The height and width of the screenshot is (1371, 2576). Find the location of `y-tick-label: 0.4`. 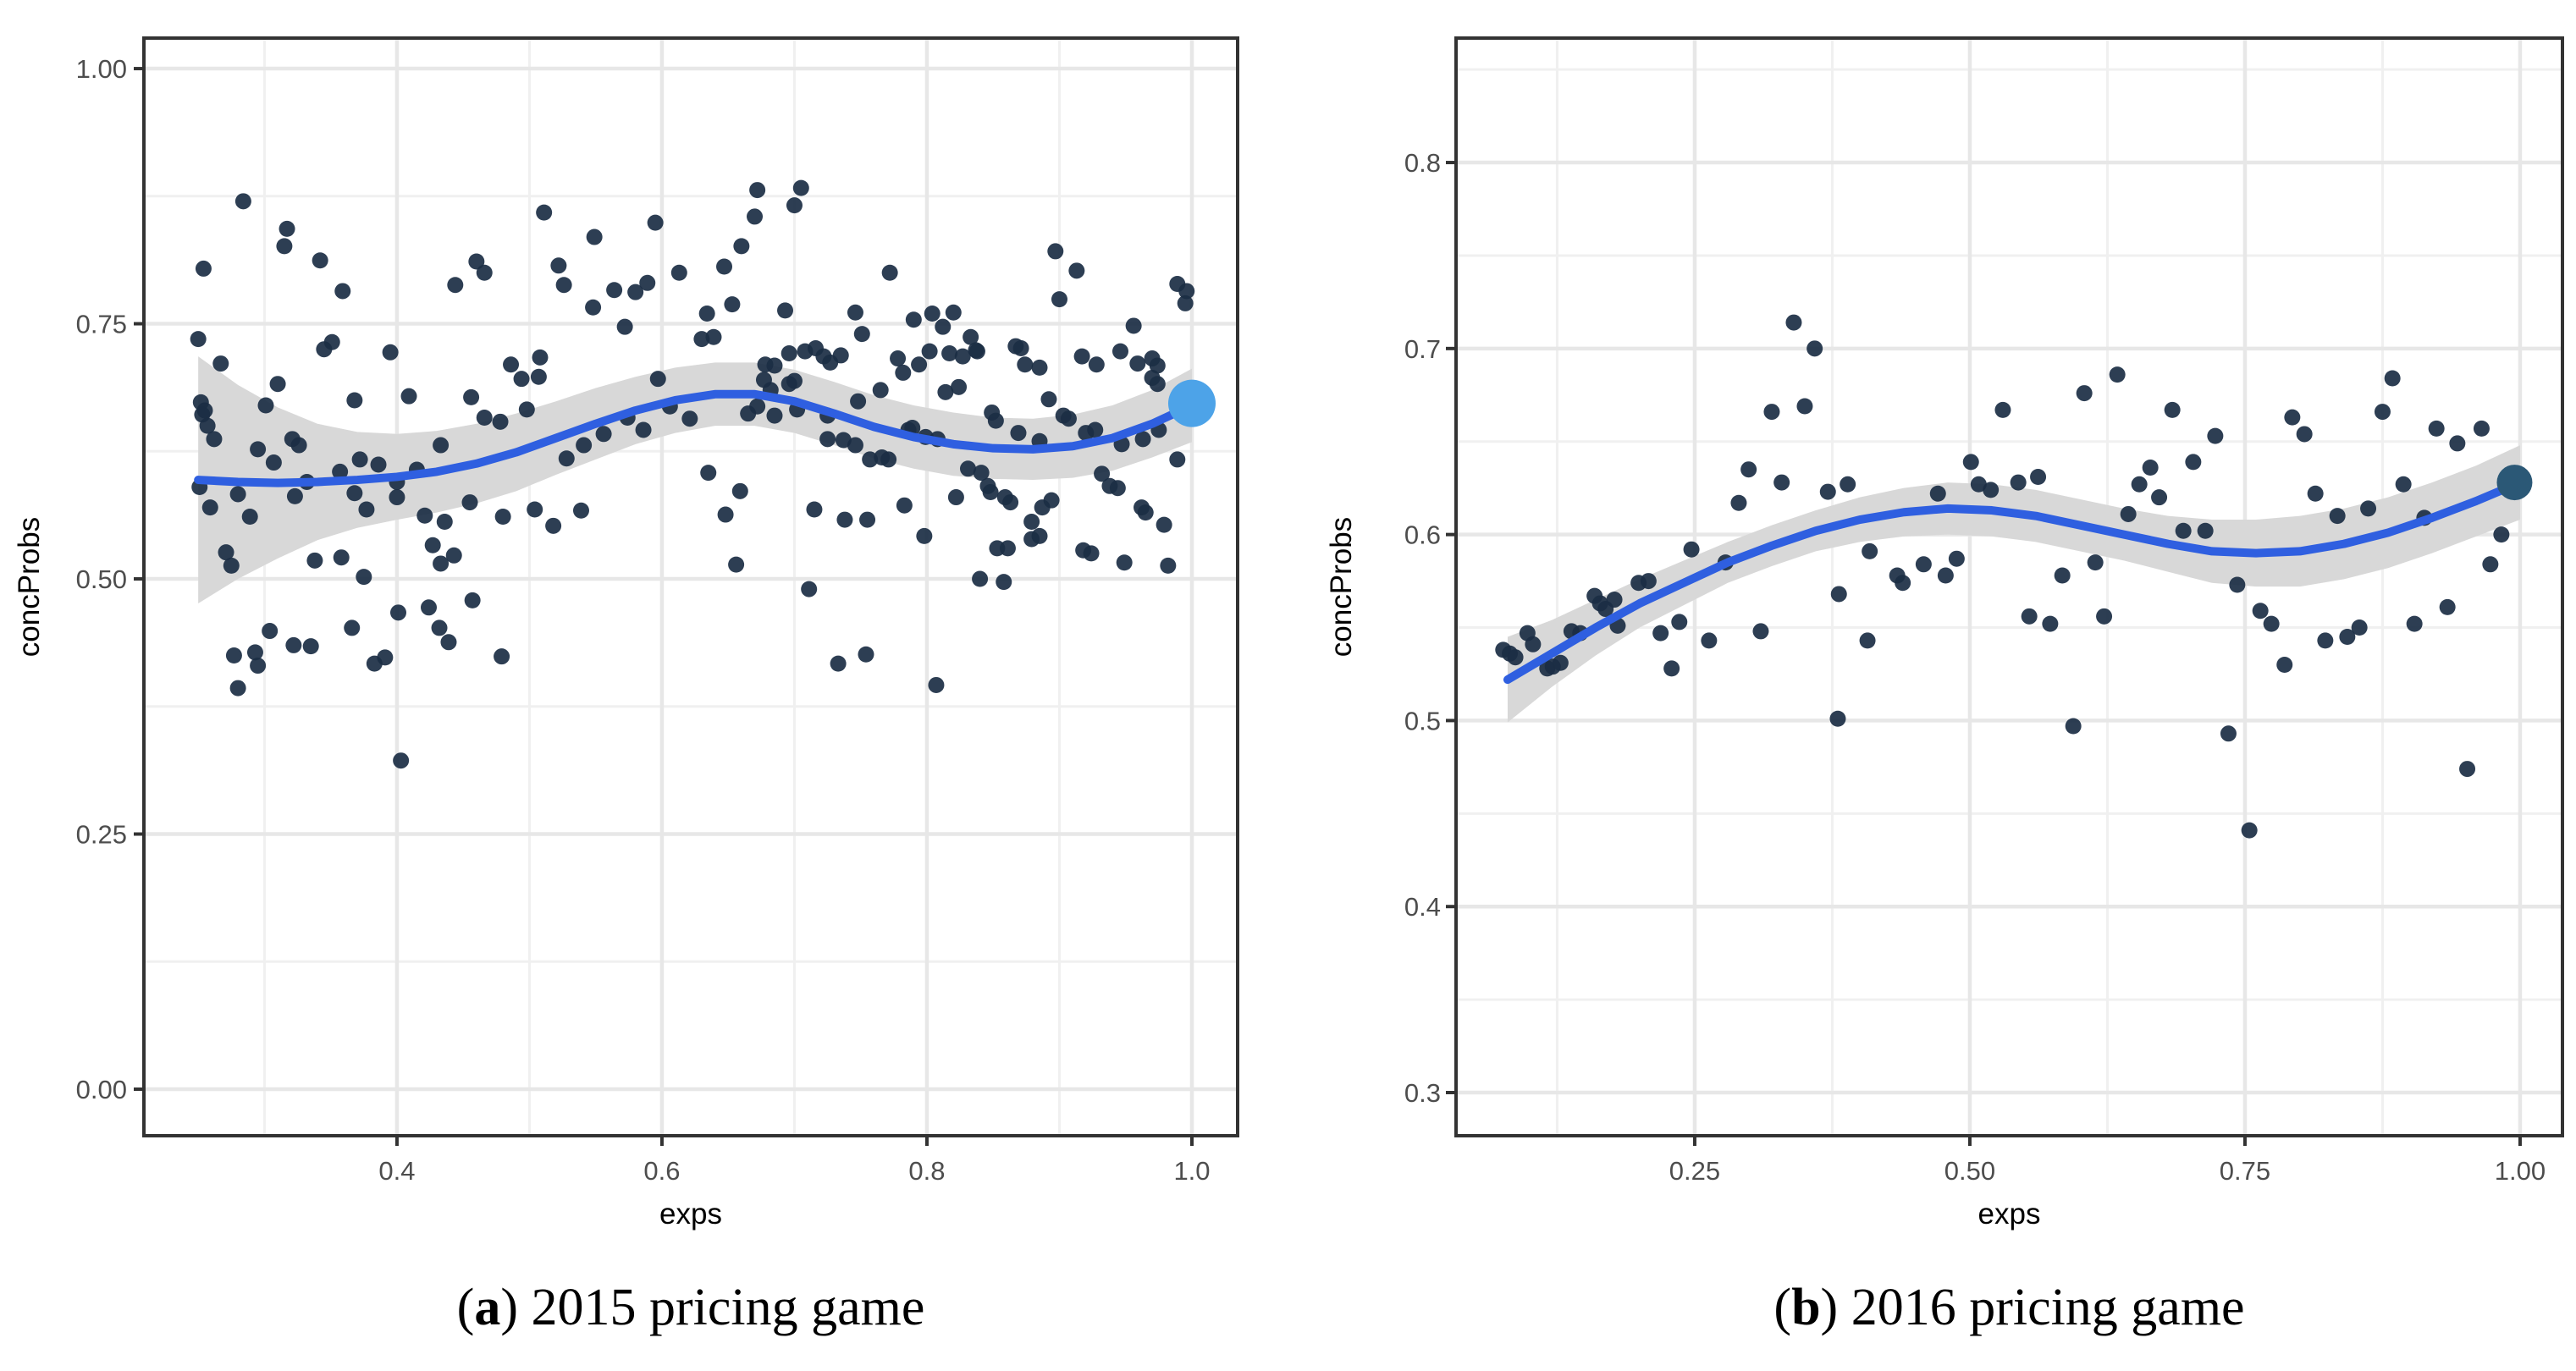

y-tick-label: 0.4 is located at coordinates (1423, 907).